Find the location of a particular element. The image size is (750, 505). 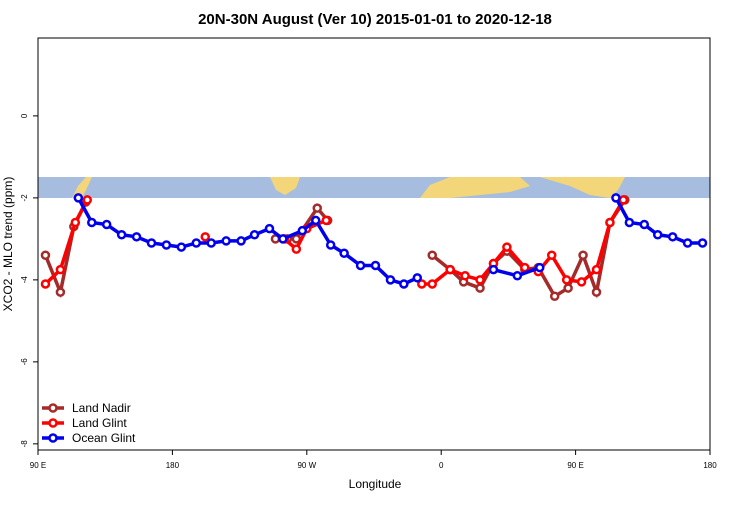

x-tick-label: 0 is located at coordinates (441, 465).